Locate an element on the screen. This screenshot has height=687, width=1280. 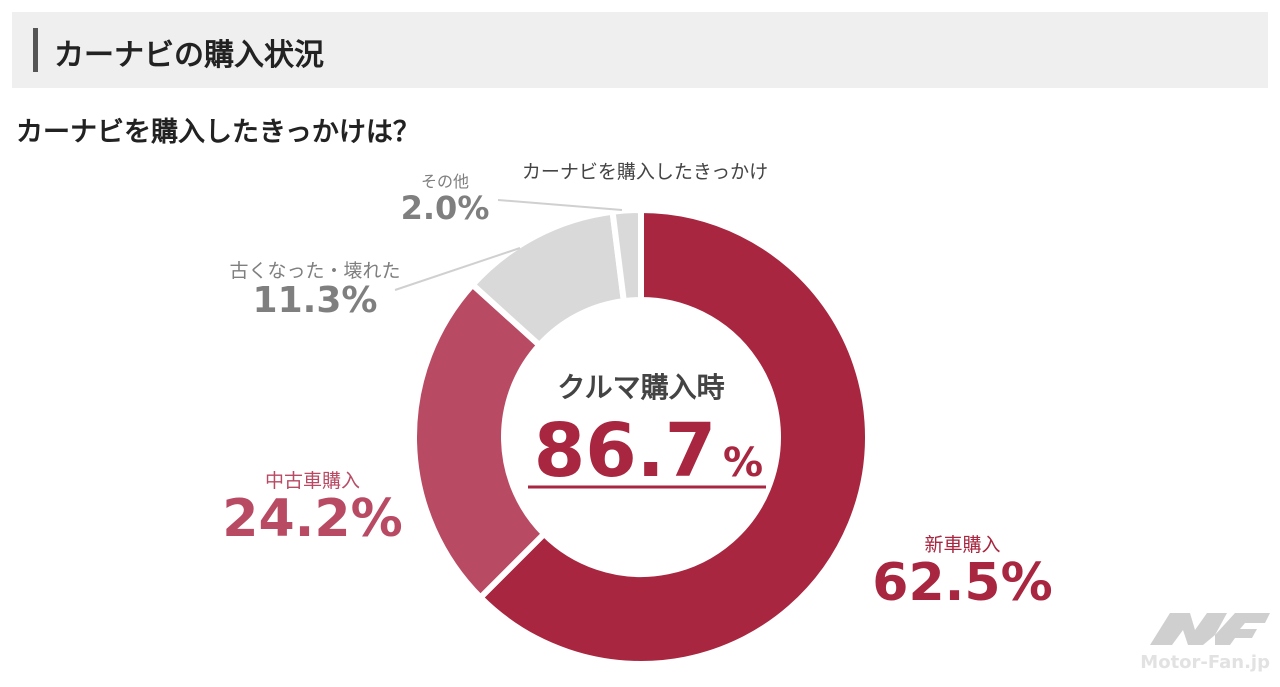
value-label: 2.0% is located at coordinates (445, 208).